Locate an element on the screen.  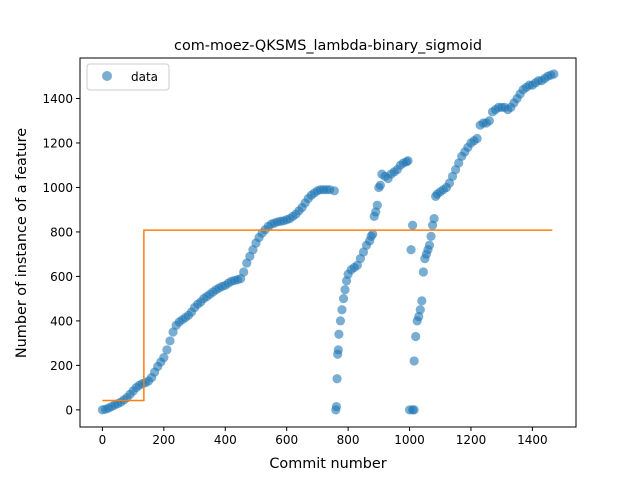
x-tick-label: 200 is located at coordinates (163, 440).